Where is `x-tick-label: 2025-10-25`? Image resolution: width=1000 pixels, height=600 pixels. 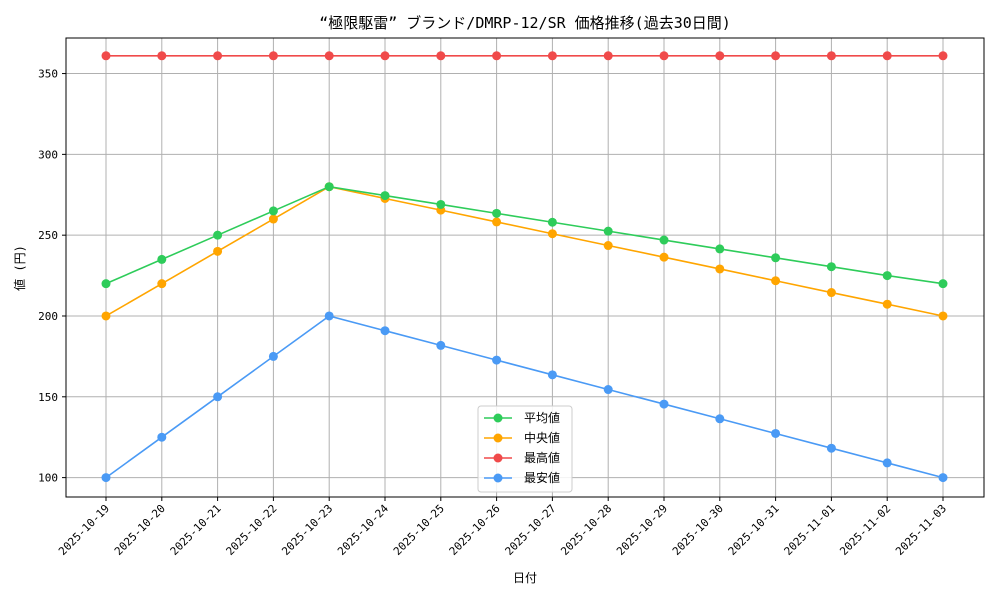 x-tick-label: 2025-10-25 is located at coordinates (419, 530).